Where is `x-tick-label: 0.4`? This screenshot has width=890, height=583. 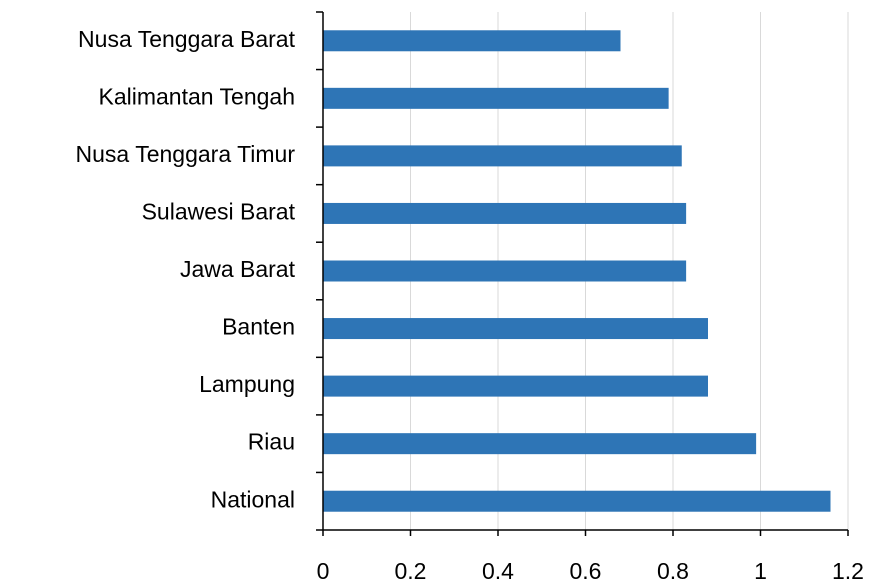 x-tick-label: 0.4 is located at coordinates (498, 570).